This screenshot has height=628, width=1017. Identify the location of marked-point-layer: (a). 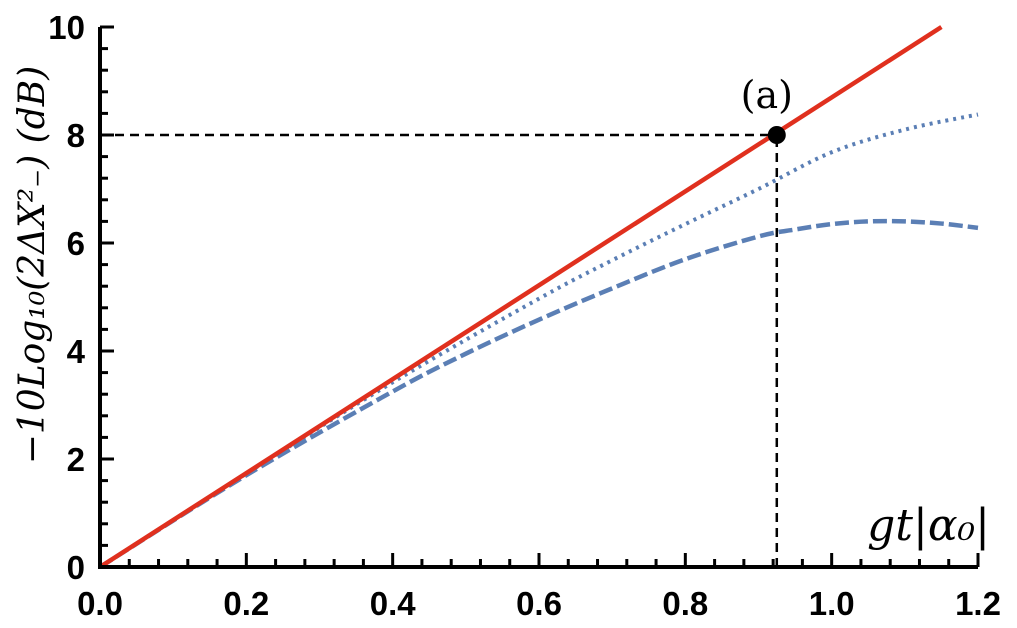
(767, 108).